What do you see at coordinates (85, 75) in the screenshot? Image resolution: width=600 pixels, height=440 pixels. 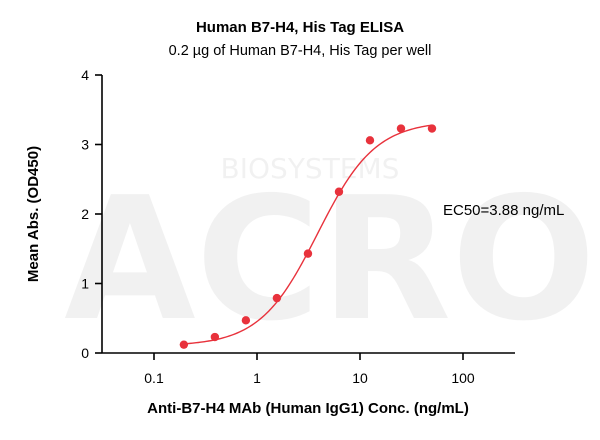 I see `y-tick-label: 4` at bounding box center [85, 75].